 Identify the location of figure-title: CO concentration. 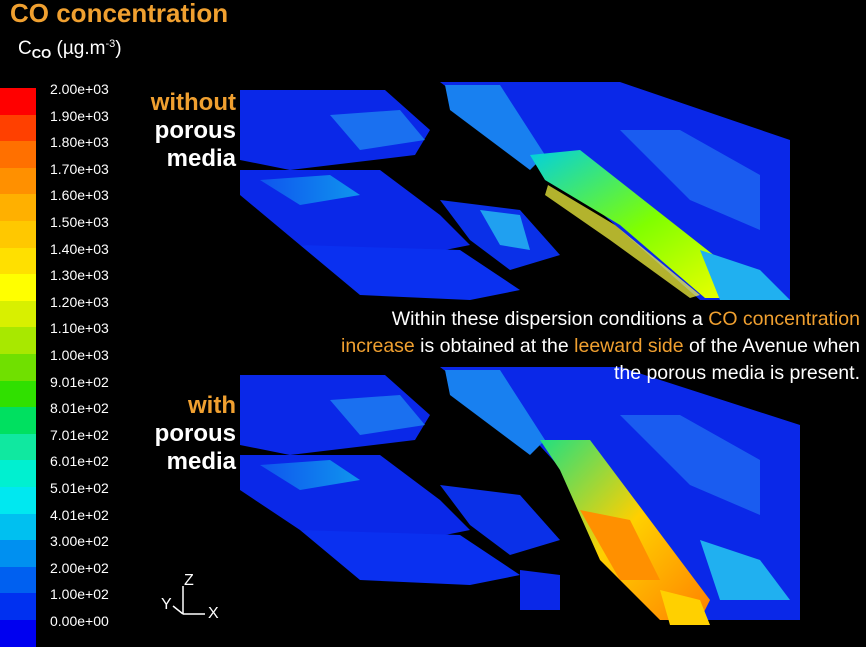
(119, 14).